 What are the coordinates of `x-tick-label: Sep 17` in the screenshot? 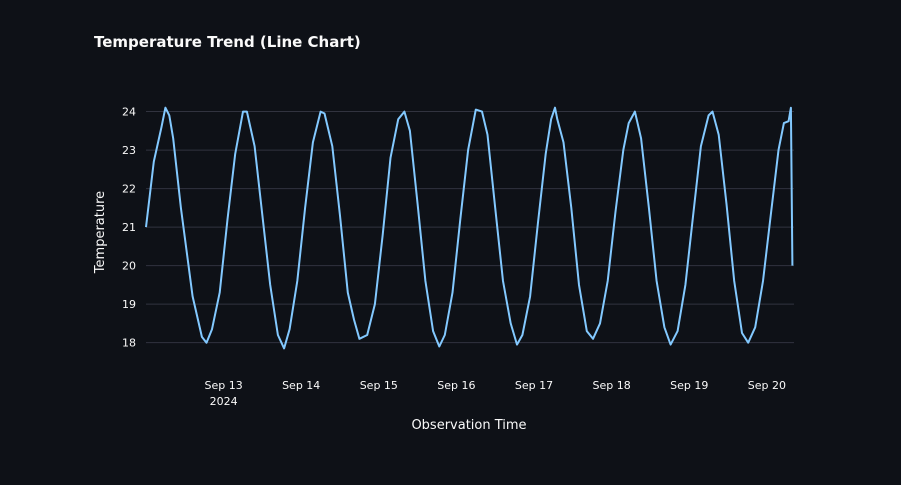 It's located at (534, 385).